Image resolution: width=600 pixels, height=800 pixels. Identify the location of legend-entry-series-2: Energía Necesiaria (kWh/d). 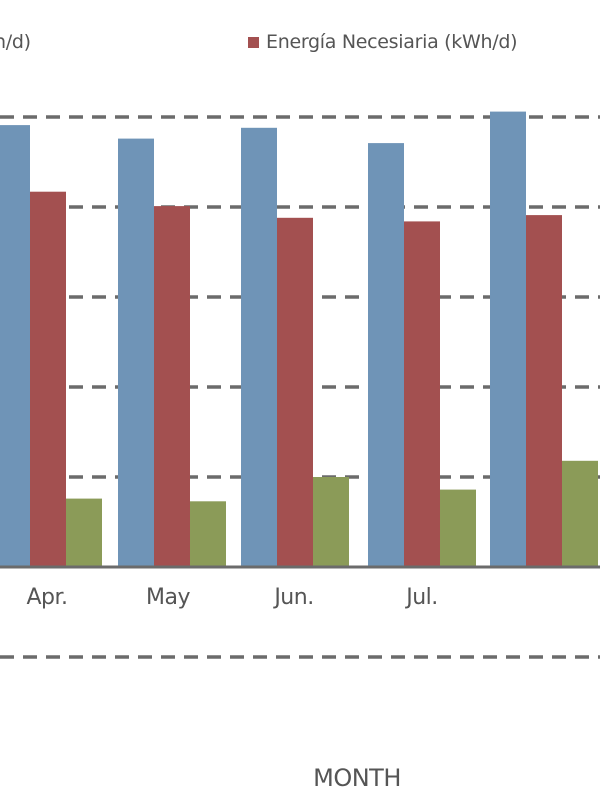
(382, 42).